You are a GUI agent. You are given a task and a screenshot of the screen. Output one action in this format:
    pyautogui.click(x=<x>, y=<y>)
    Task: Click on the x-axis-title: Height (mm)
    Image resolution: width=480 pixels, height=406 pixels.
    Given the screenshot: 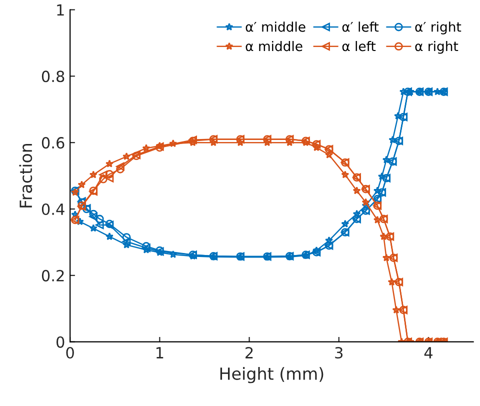 What is the action you would take?
    pyautogui.click(x=272, y=375)
    